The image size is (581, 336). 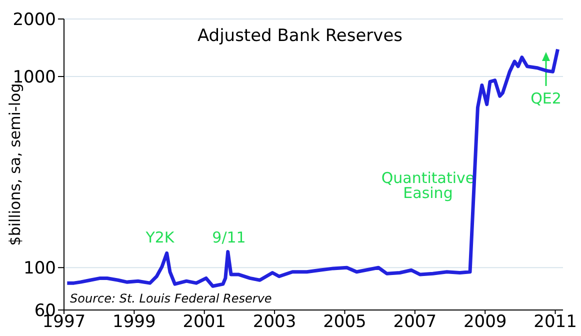 What do you see at coordinates (274, 322) in the screenshot?
I see `x-tick-label: 2003` at bounding box center [274, 322].